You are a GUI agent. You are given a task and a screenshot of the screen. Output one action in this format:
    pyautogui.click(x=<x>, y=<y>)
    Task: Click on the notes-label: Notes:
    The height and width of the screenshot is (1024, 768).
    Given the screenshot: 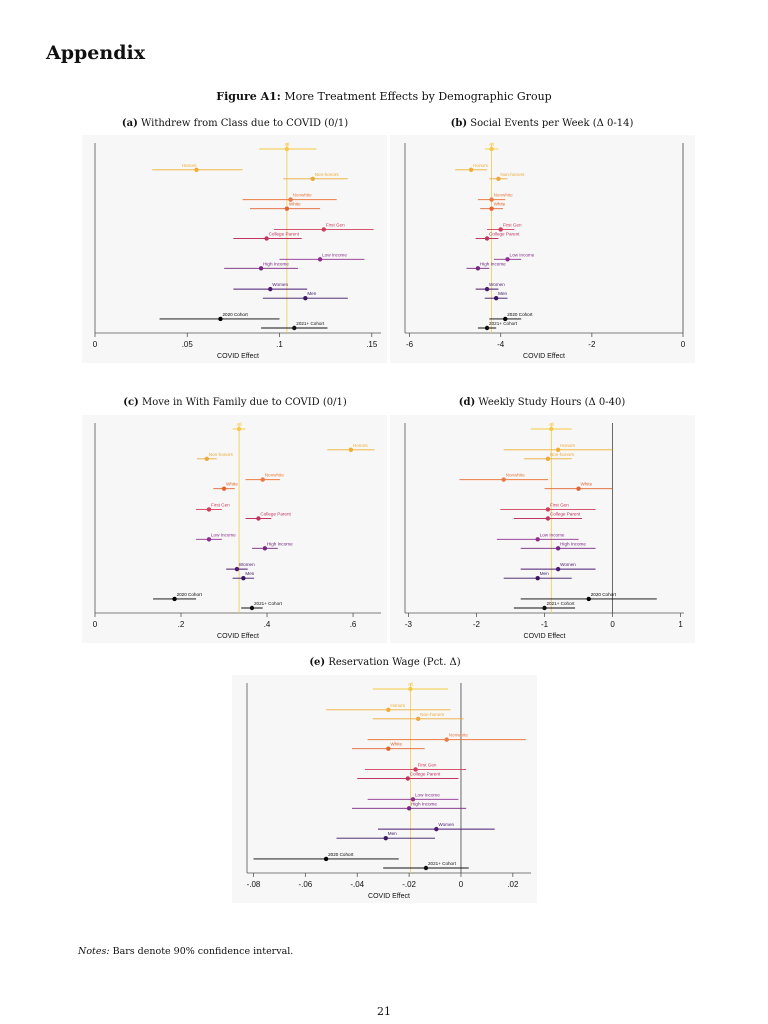 What is the action you would take?
    pyautogui.click(x=94, y=951)
    